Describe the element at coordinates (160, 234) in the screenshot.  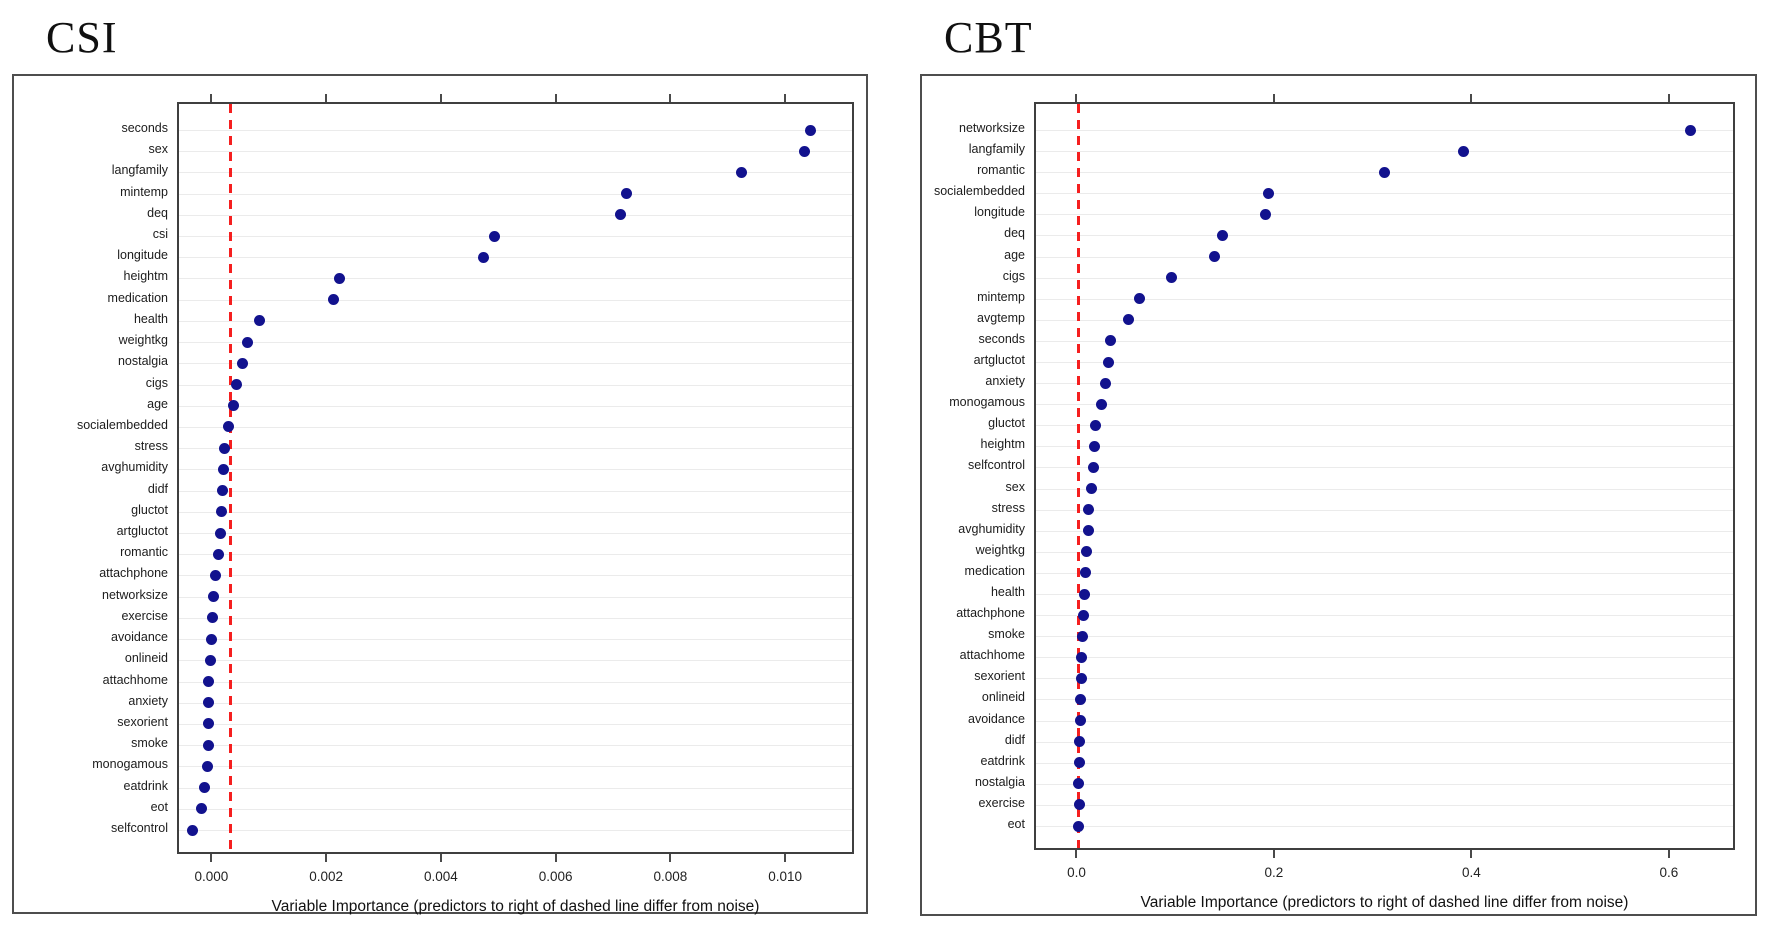
I see `category-label: csi` at that location.